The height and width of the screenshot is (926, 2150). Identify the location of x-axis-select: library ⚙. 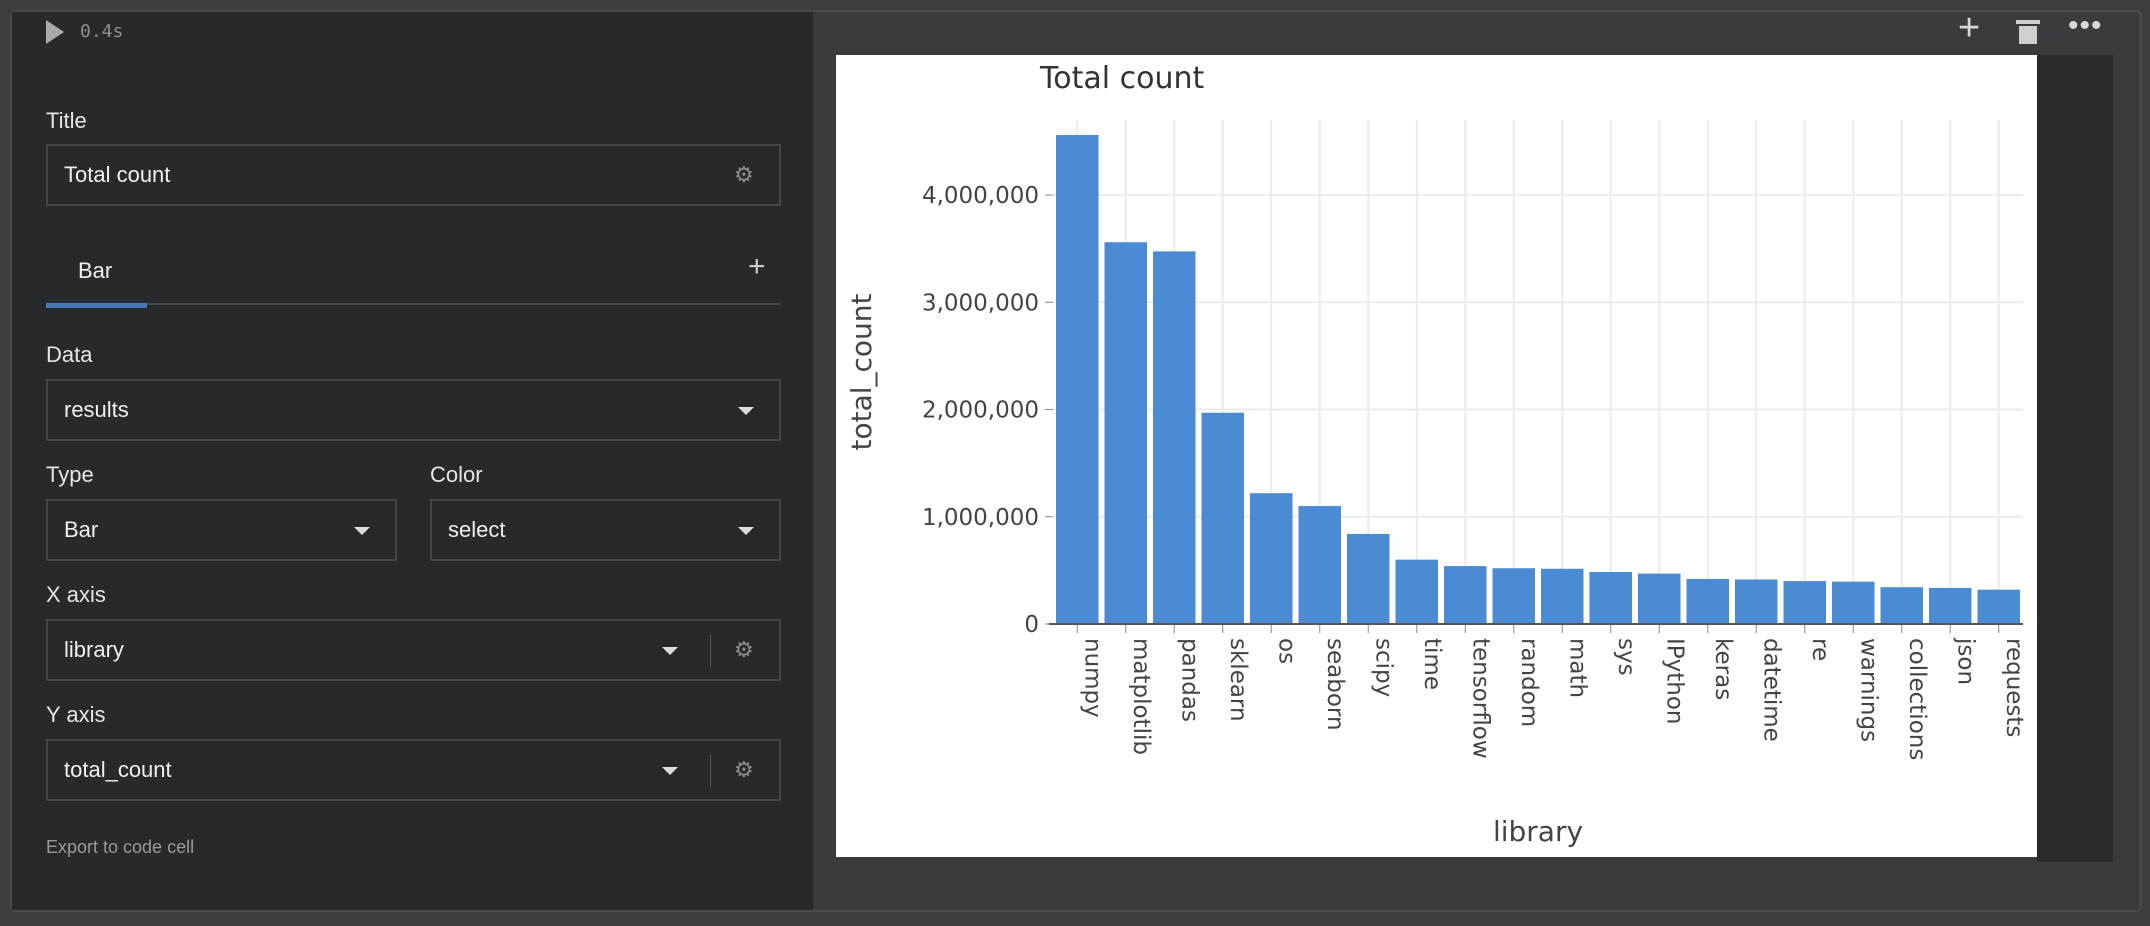
(413, 650).